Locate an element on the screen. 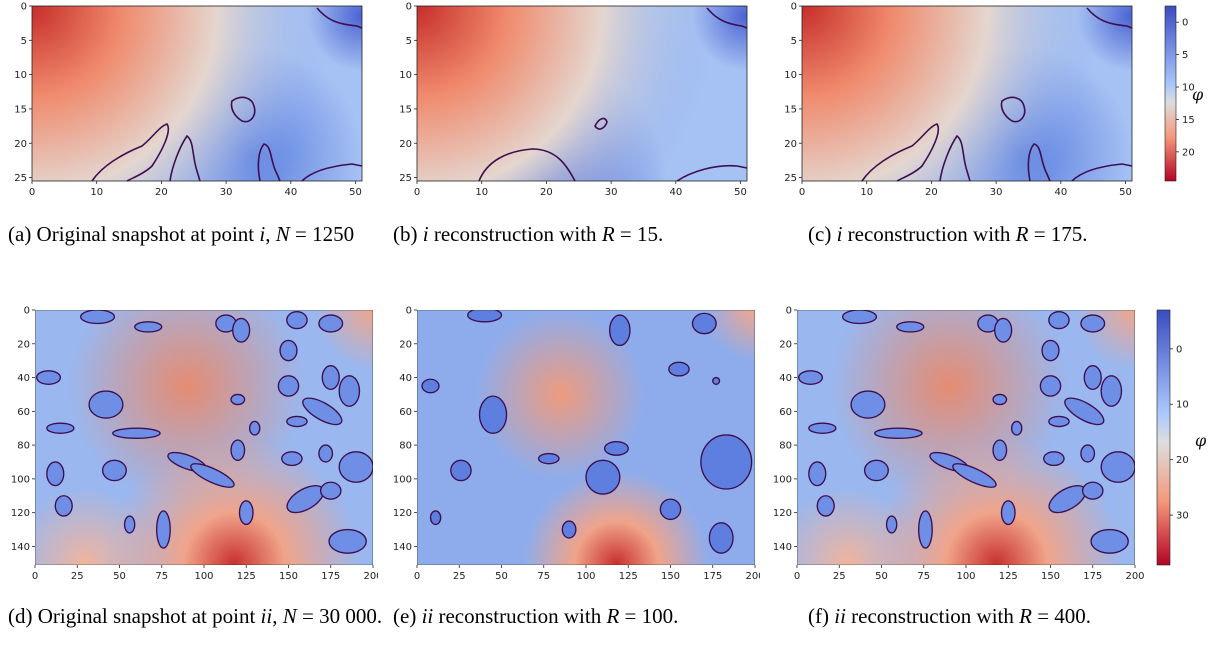 Image resolution: width=1215 pixels, height=662 pixels. colorbar-label: φ is located at coordinates (1198, 94).